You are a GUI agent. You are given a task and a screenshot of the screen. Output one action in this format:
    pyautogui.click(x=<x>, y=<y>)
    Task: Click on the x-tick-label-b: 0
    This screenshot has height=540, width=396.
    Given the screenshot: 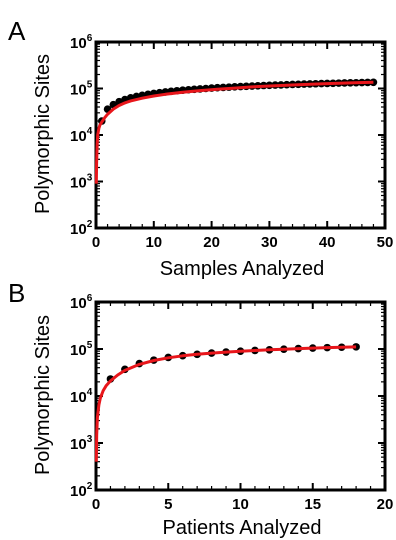 What is the action you would take?
    pyautogui.click(x=96, y=504)
    